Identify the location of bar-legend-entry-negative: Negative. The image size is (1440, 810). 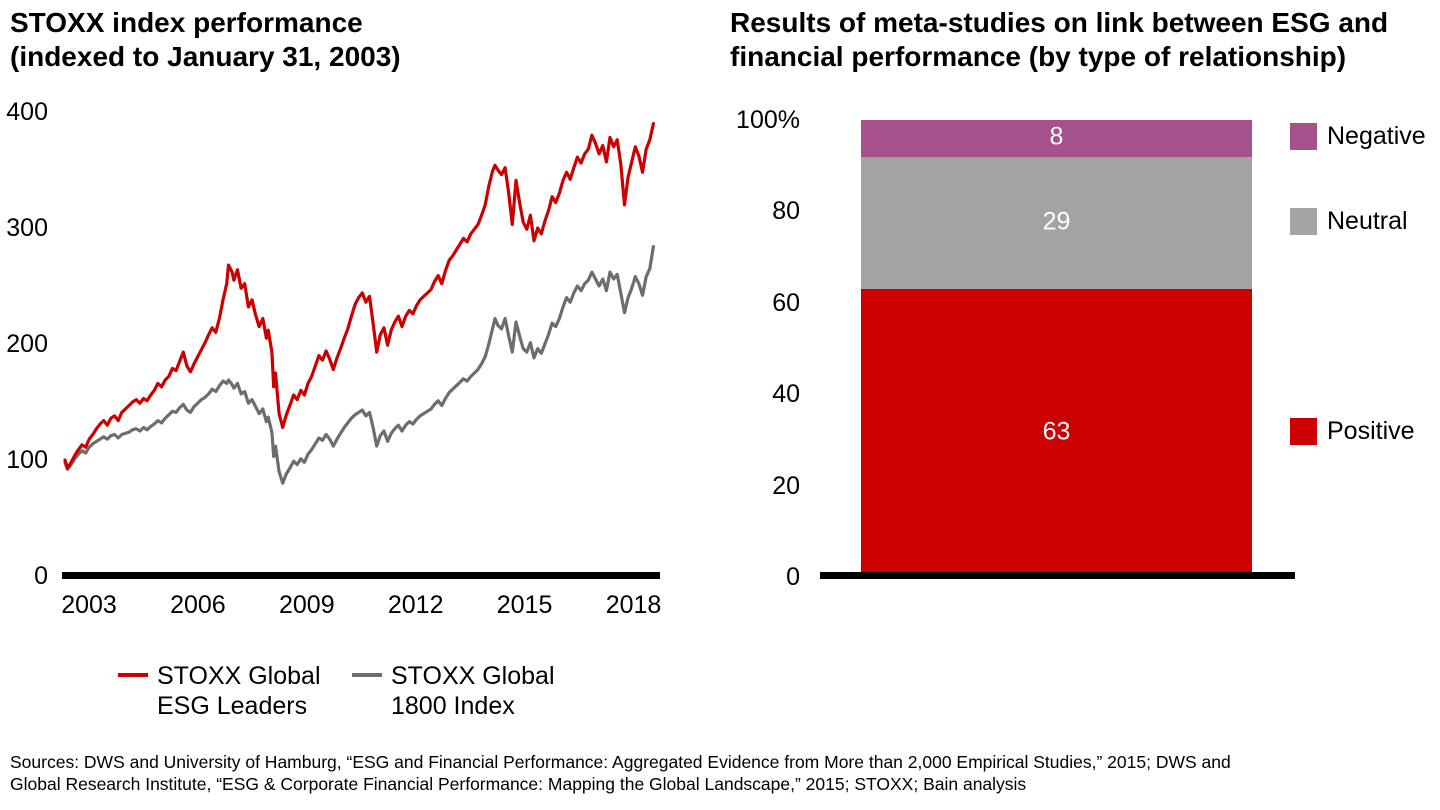
(1358, 136).